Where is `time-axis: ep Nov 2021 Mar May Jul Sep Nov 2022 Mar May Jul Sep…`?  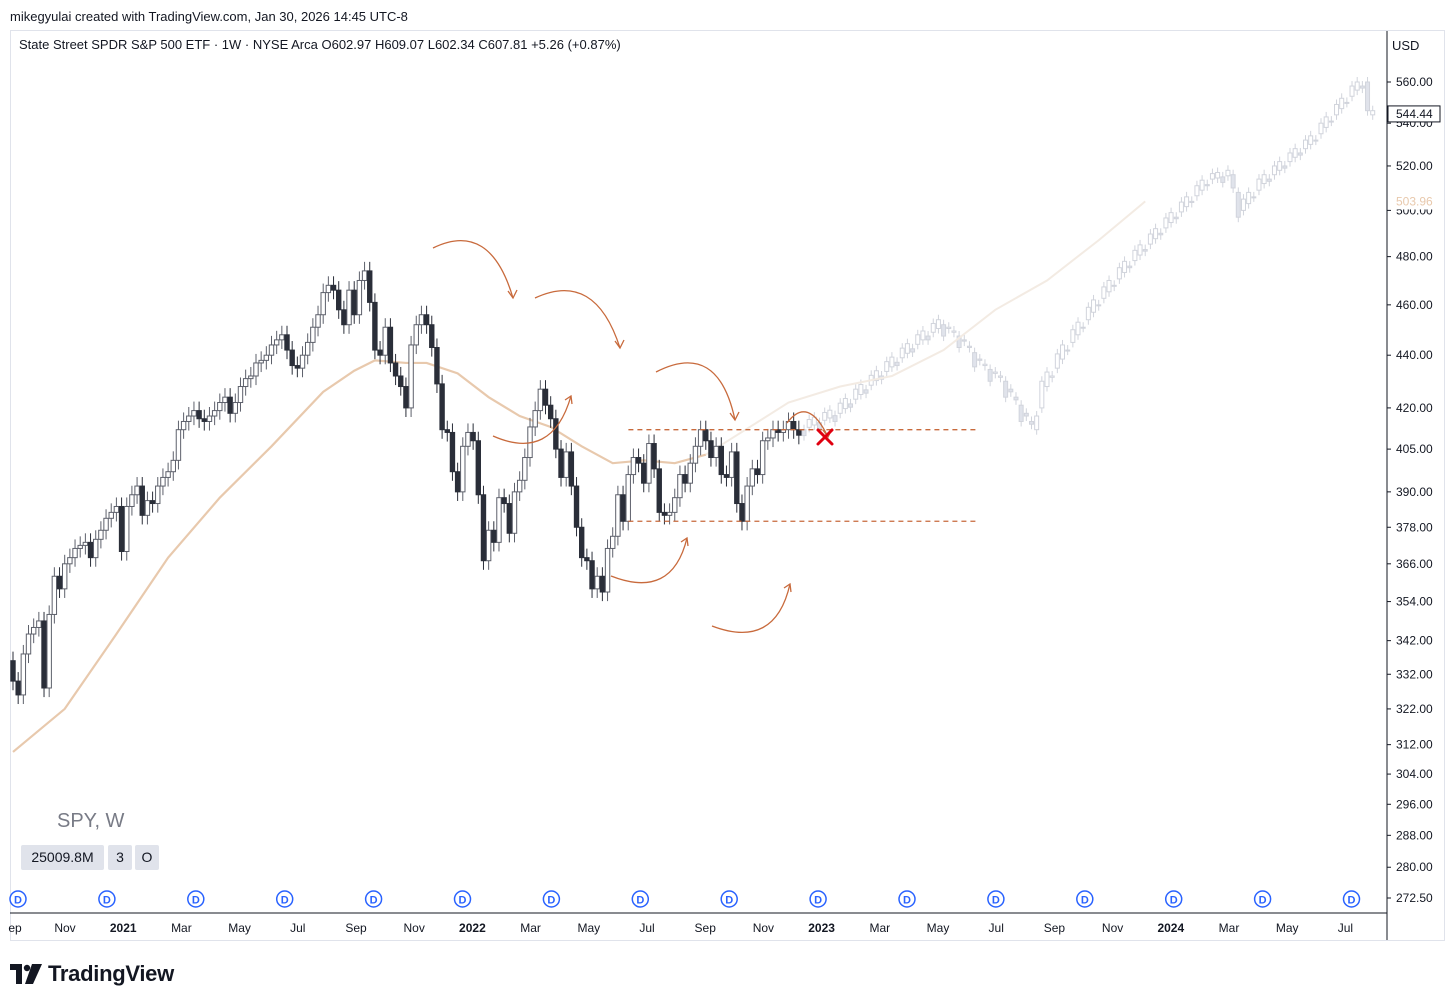 time-axis: ep Nov 2021 Mar May Jul Sep Nov 2022 Mar May Jul Sep… is located at coordinates (697, 923).